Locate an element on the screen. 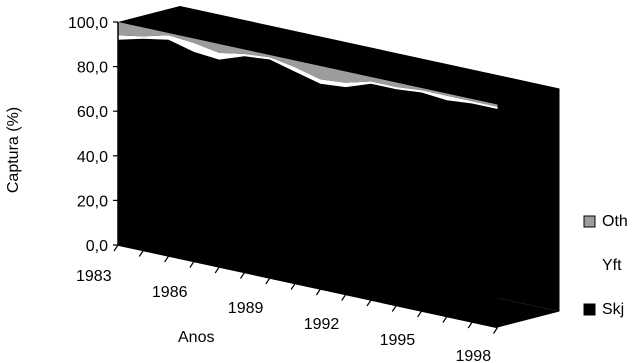 Image resolution: width=642 pixels, height=363 pixels. x-tick-label: 1998 is located at coordinates (474, 355).